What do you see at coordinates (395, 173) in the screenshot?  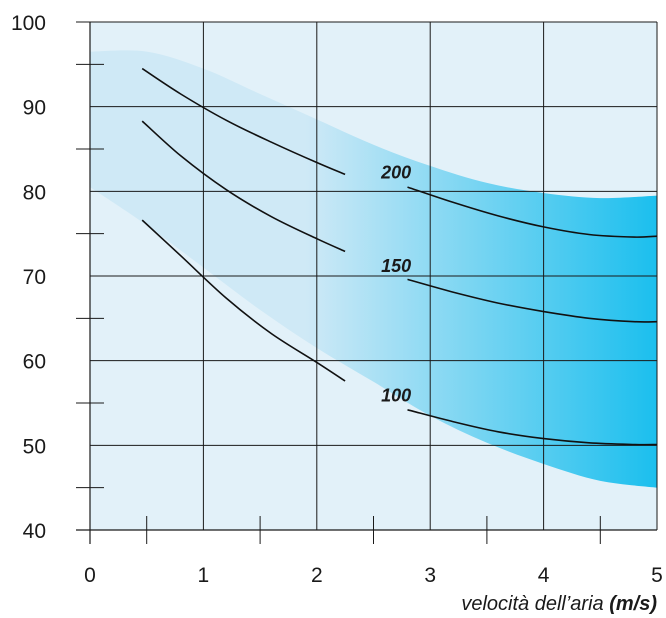 I see `series-label-200: 200` at bounding box center [395, 173].